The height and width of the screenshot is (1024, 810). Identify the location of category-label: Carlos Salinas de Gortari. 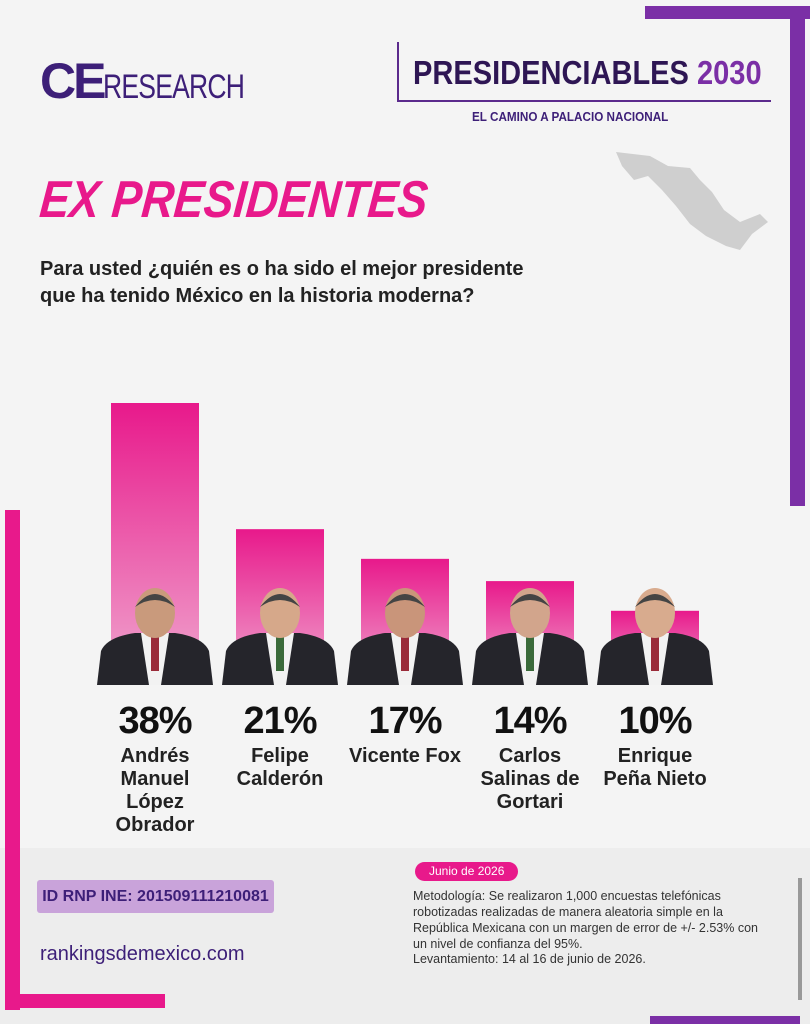
(530, 779).